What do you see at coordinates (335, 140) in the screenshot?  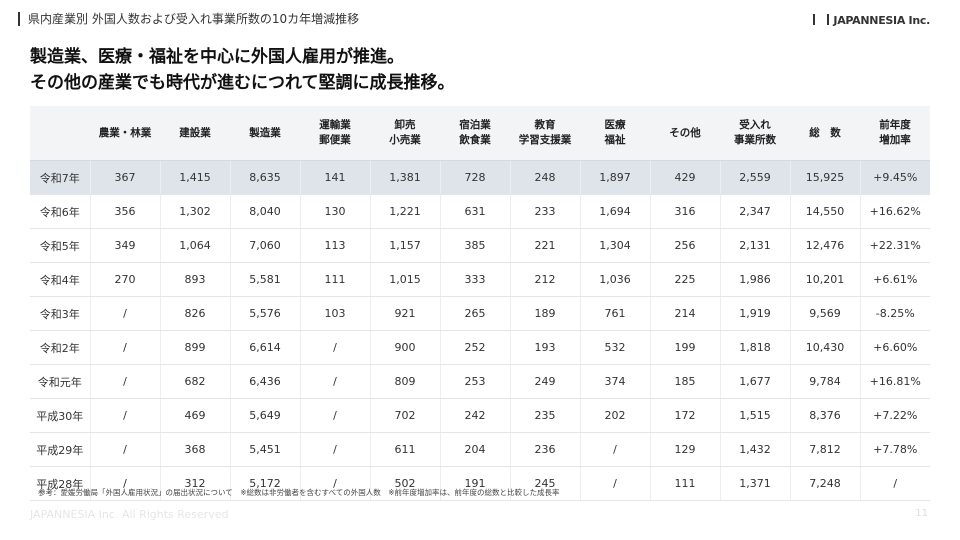 I see `header-line: 郵便業` at bounding box center [335, 140].